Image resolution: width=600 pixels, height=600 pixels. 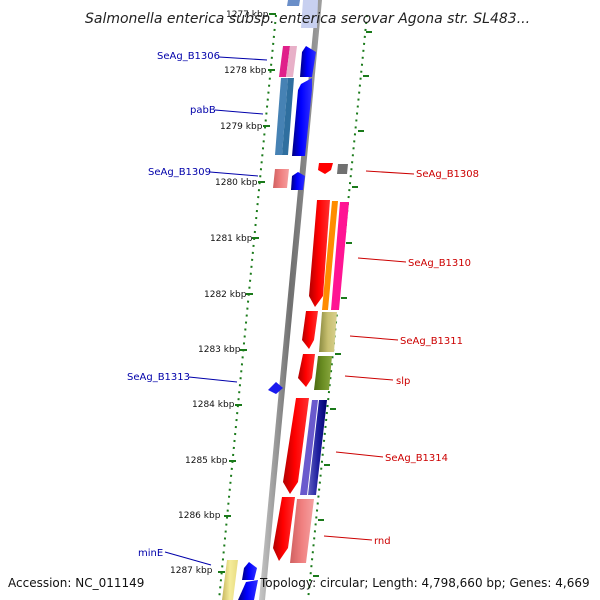 I want to click on ruler-ticks, so click(x=247, y=293).